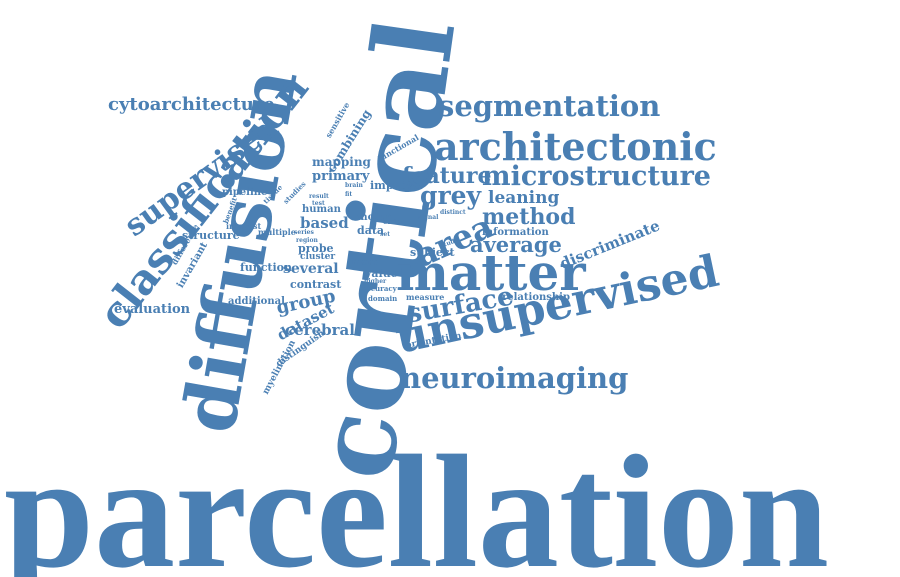 The height and width of the screenshot is (577, 900). Describe the element at coordinates (447, 176) in the screenshot. I see `word-feature: feature` at that location.